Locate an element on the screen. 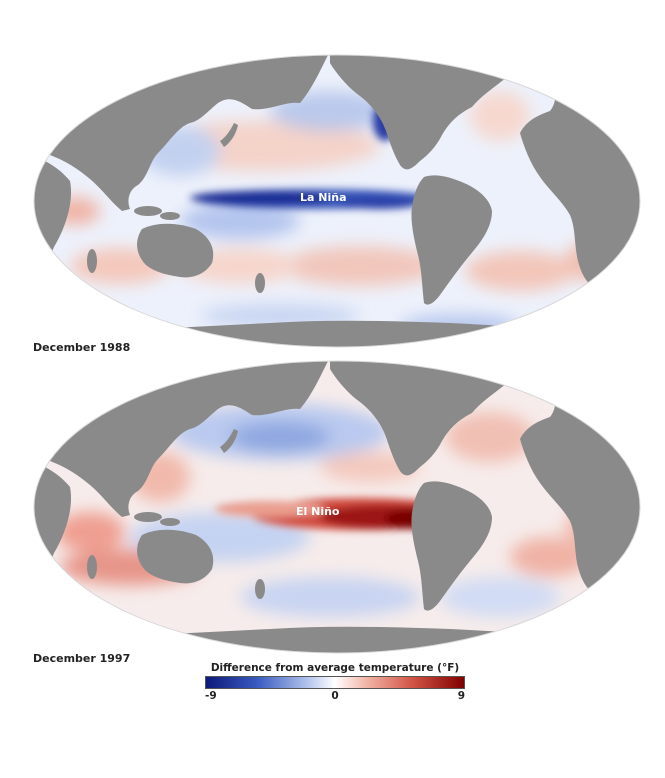 The image size is (665, 778). la-nina-label: La Niña is located at coordinates (323, 197).